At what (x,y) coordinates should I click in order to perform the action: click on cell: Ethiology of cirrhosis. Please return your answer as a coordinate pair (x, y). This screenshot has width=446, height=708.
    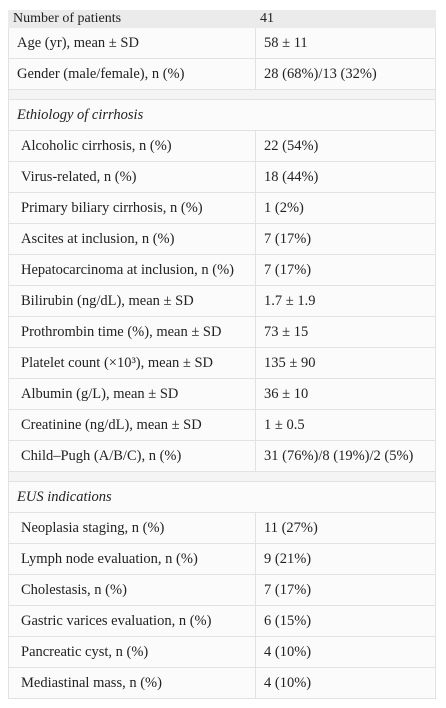
    Looking at the image, I should click on (222, 115).